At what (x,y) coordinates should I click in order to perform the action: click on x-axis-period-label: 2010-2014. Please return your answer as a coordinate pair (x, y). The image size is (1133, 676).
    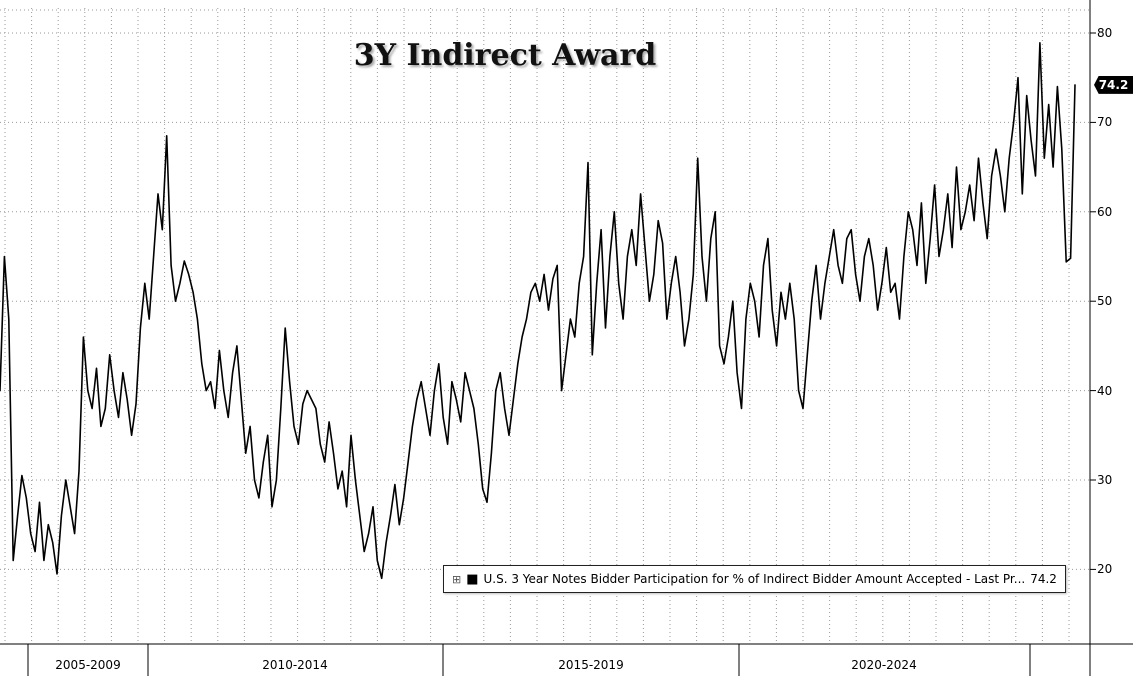
    Looking at the image, I should click on (295, 665).